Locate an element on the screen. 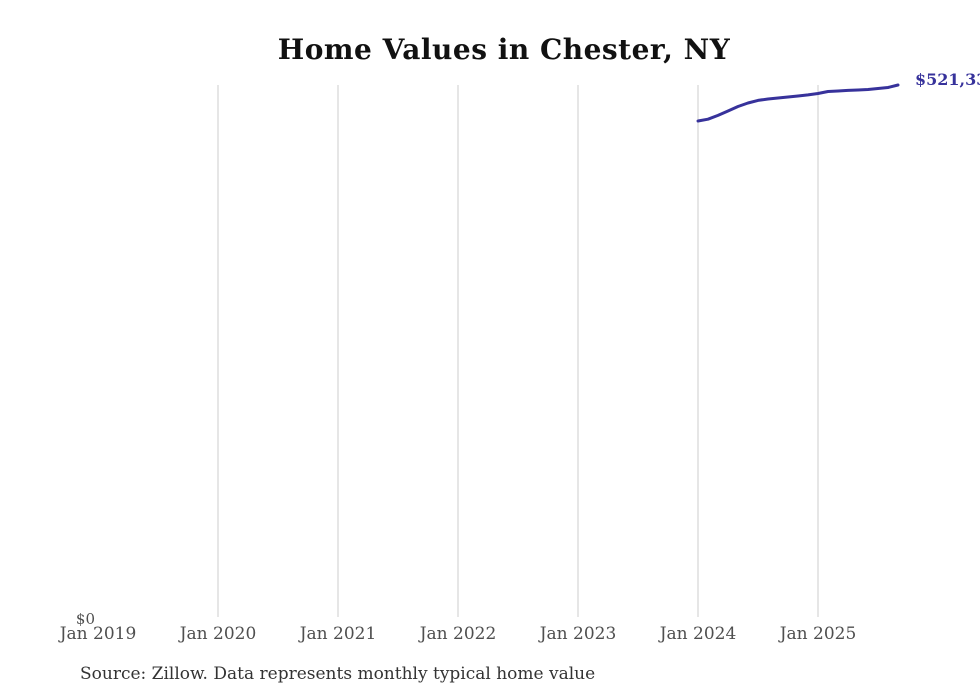  chart-title: Home Values in Chester, NY is located at coordinates (504, 49).